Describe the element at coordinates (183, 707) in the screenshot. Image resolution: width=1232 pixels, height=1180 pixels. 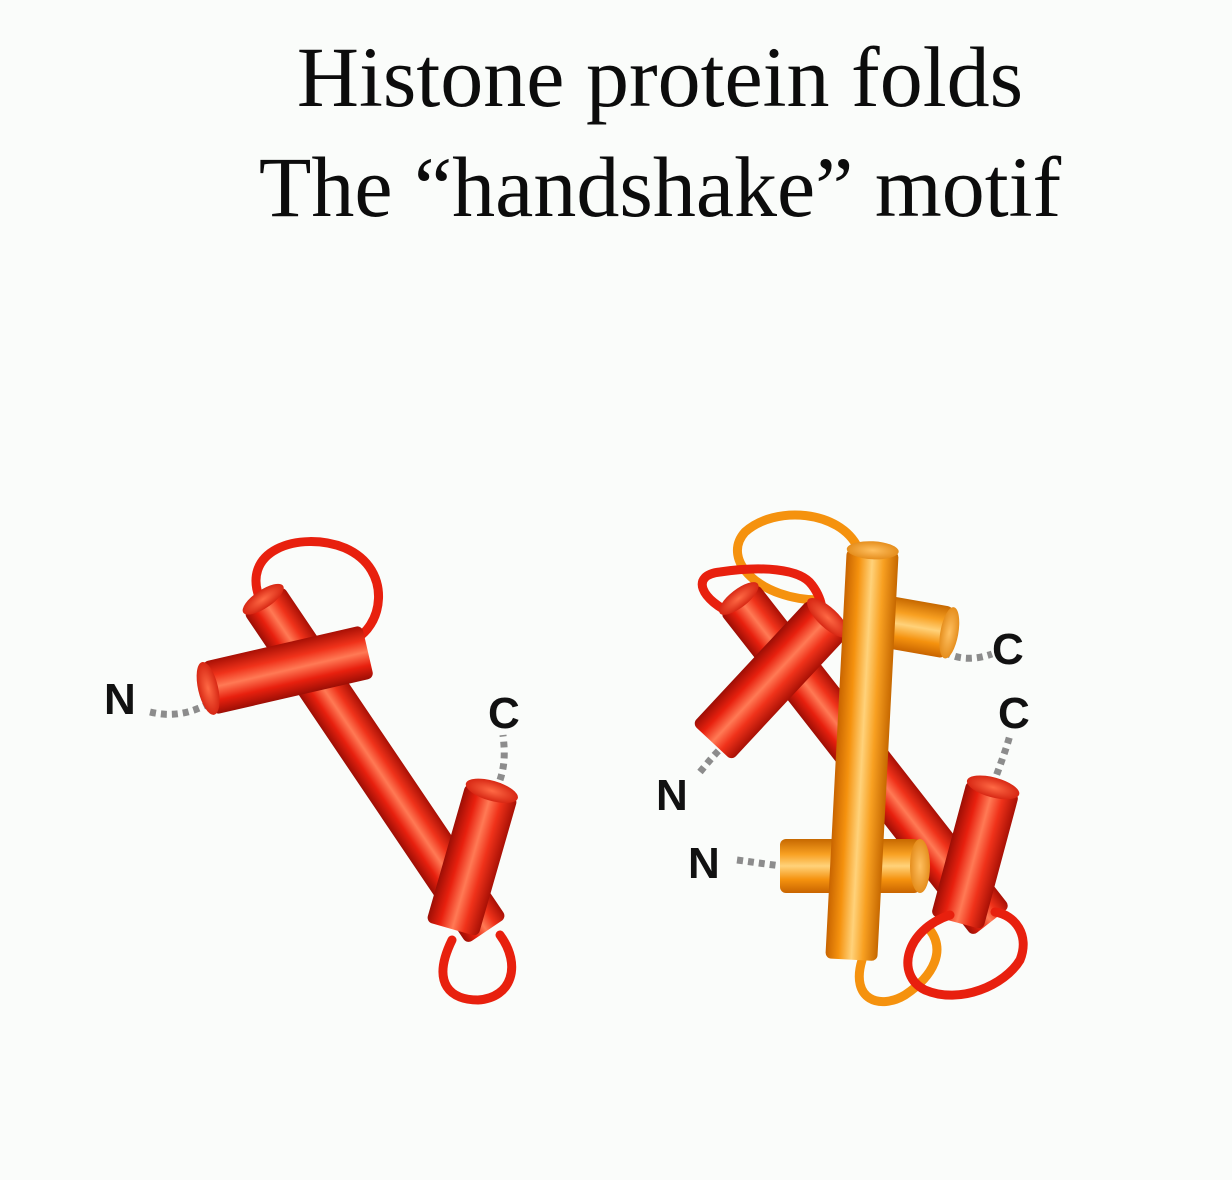
I see `monomer-n-tail` at that location.